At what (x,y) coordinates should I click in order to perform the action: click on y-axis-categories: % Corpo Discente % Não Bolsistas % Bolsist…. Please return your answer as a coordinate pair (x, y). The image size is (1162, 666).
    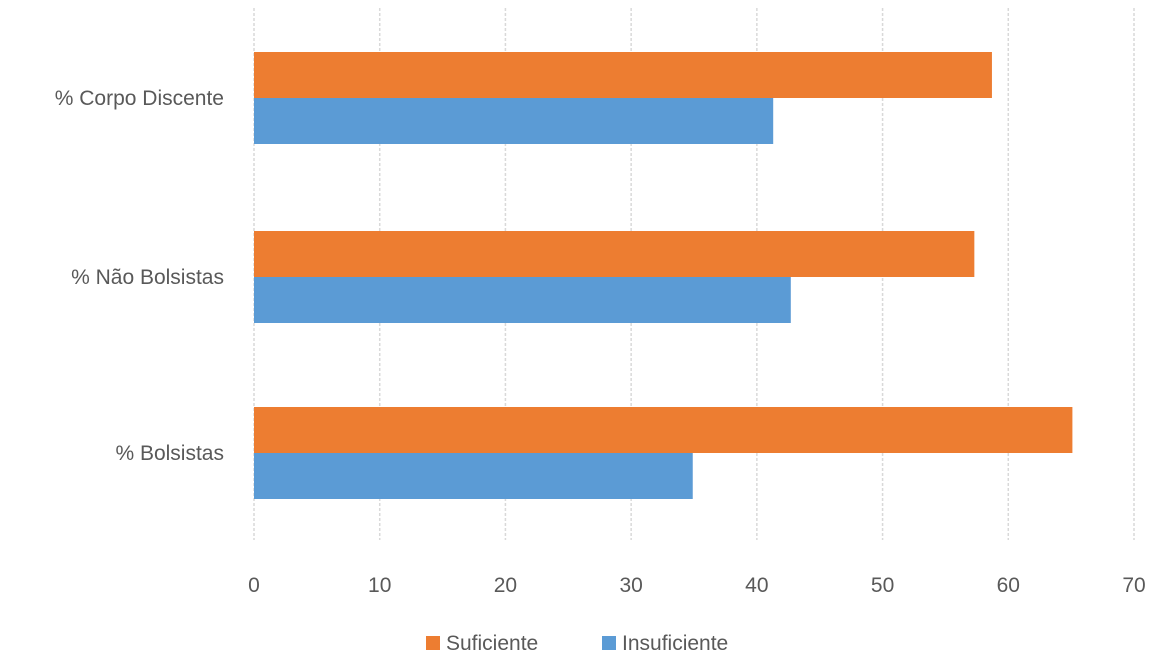
    Looking at the image, I should click on (139, 276).